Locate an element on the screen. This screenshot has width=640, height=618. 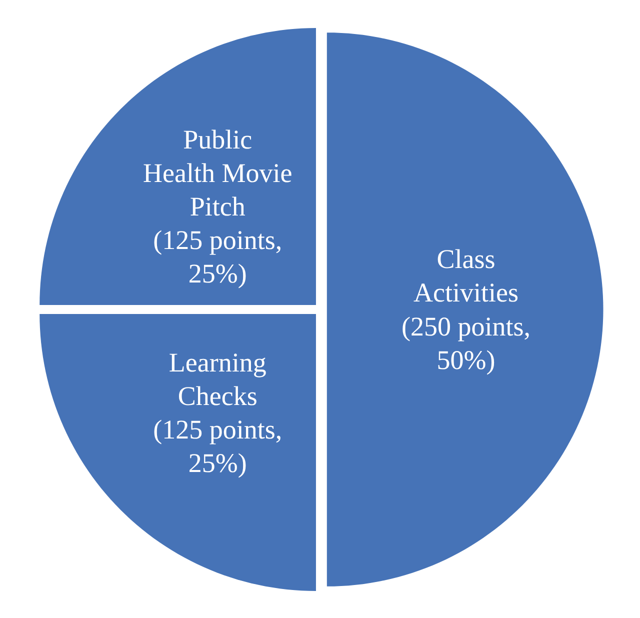
data-label: (250 points, 50%) is located at coordinates (465, 343).